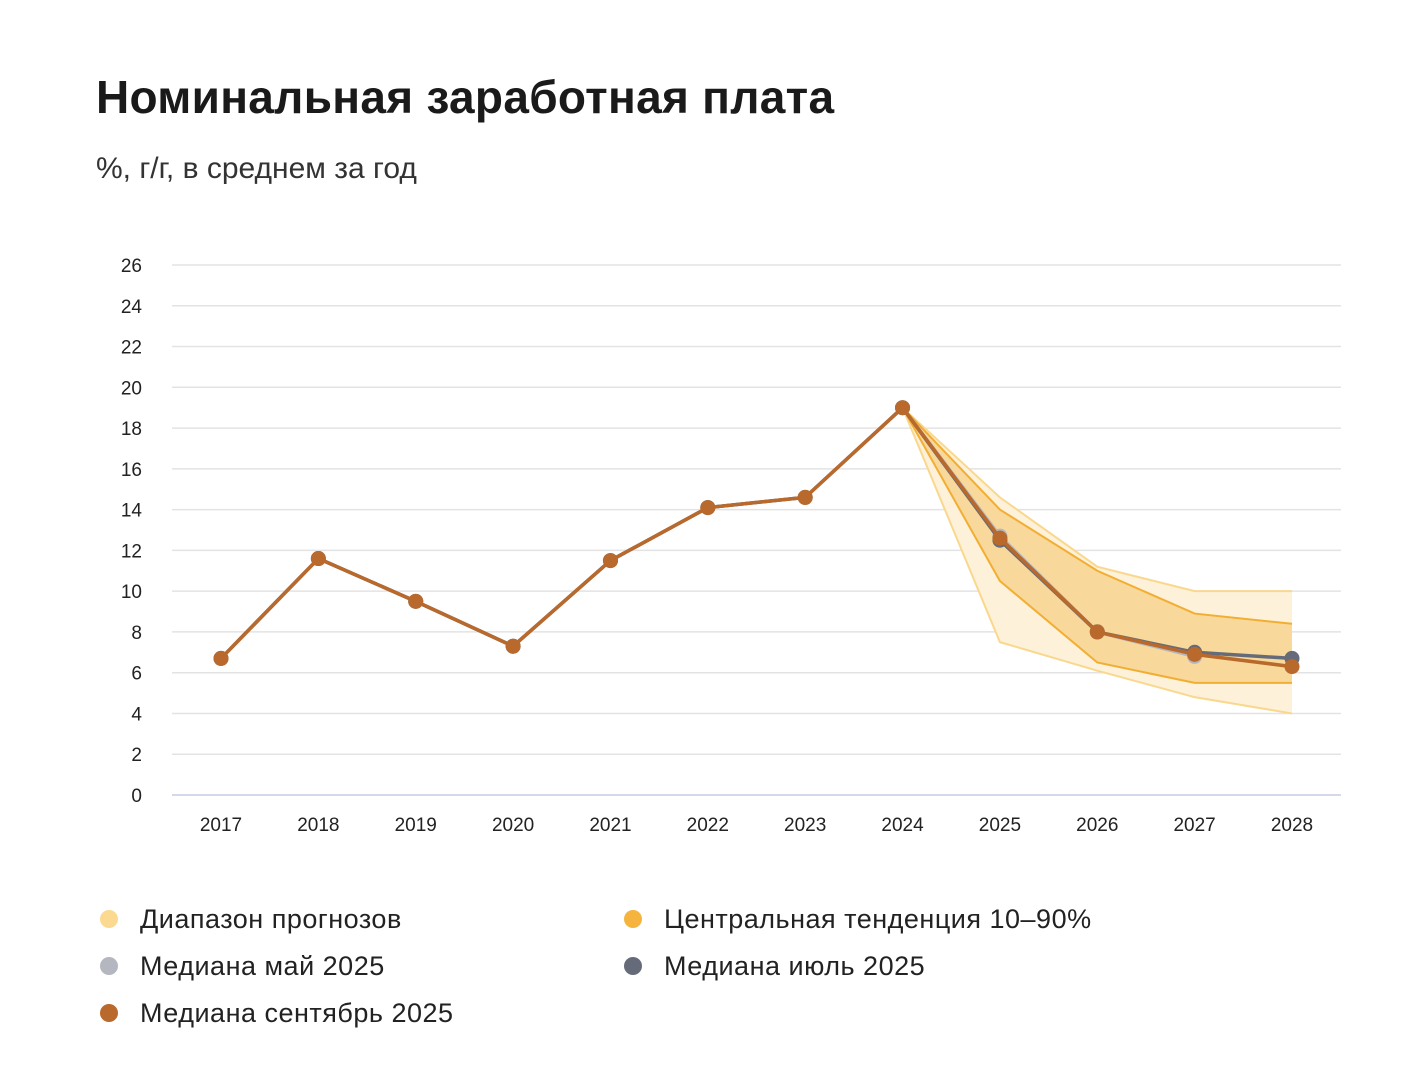 This screenshot has width=1408, height=1070. Describe the element at coordinates (262, 965) in the screenshot. I see `legend-label: Медиана май 2025` at that location.